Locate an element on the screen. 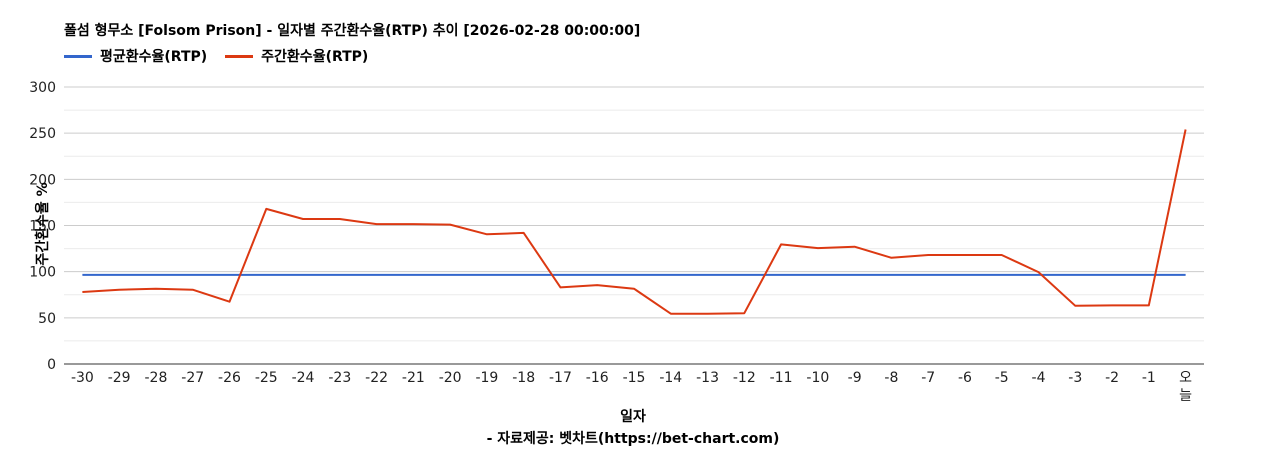 Image resolution: width=1268 pixels, height=450 pixels. y-tick-label: 150 is located at coordinates (42, 227).